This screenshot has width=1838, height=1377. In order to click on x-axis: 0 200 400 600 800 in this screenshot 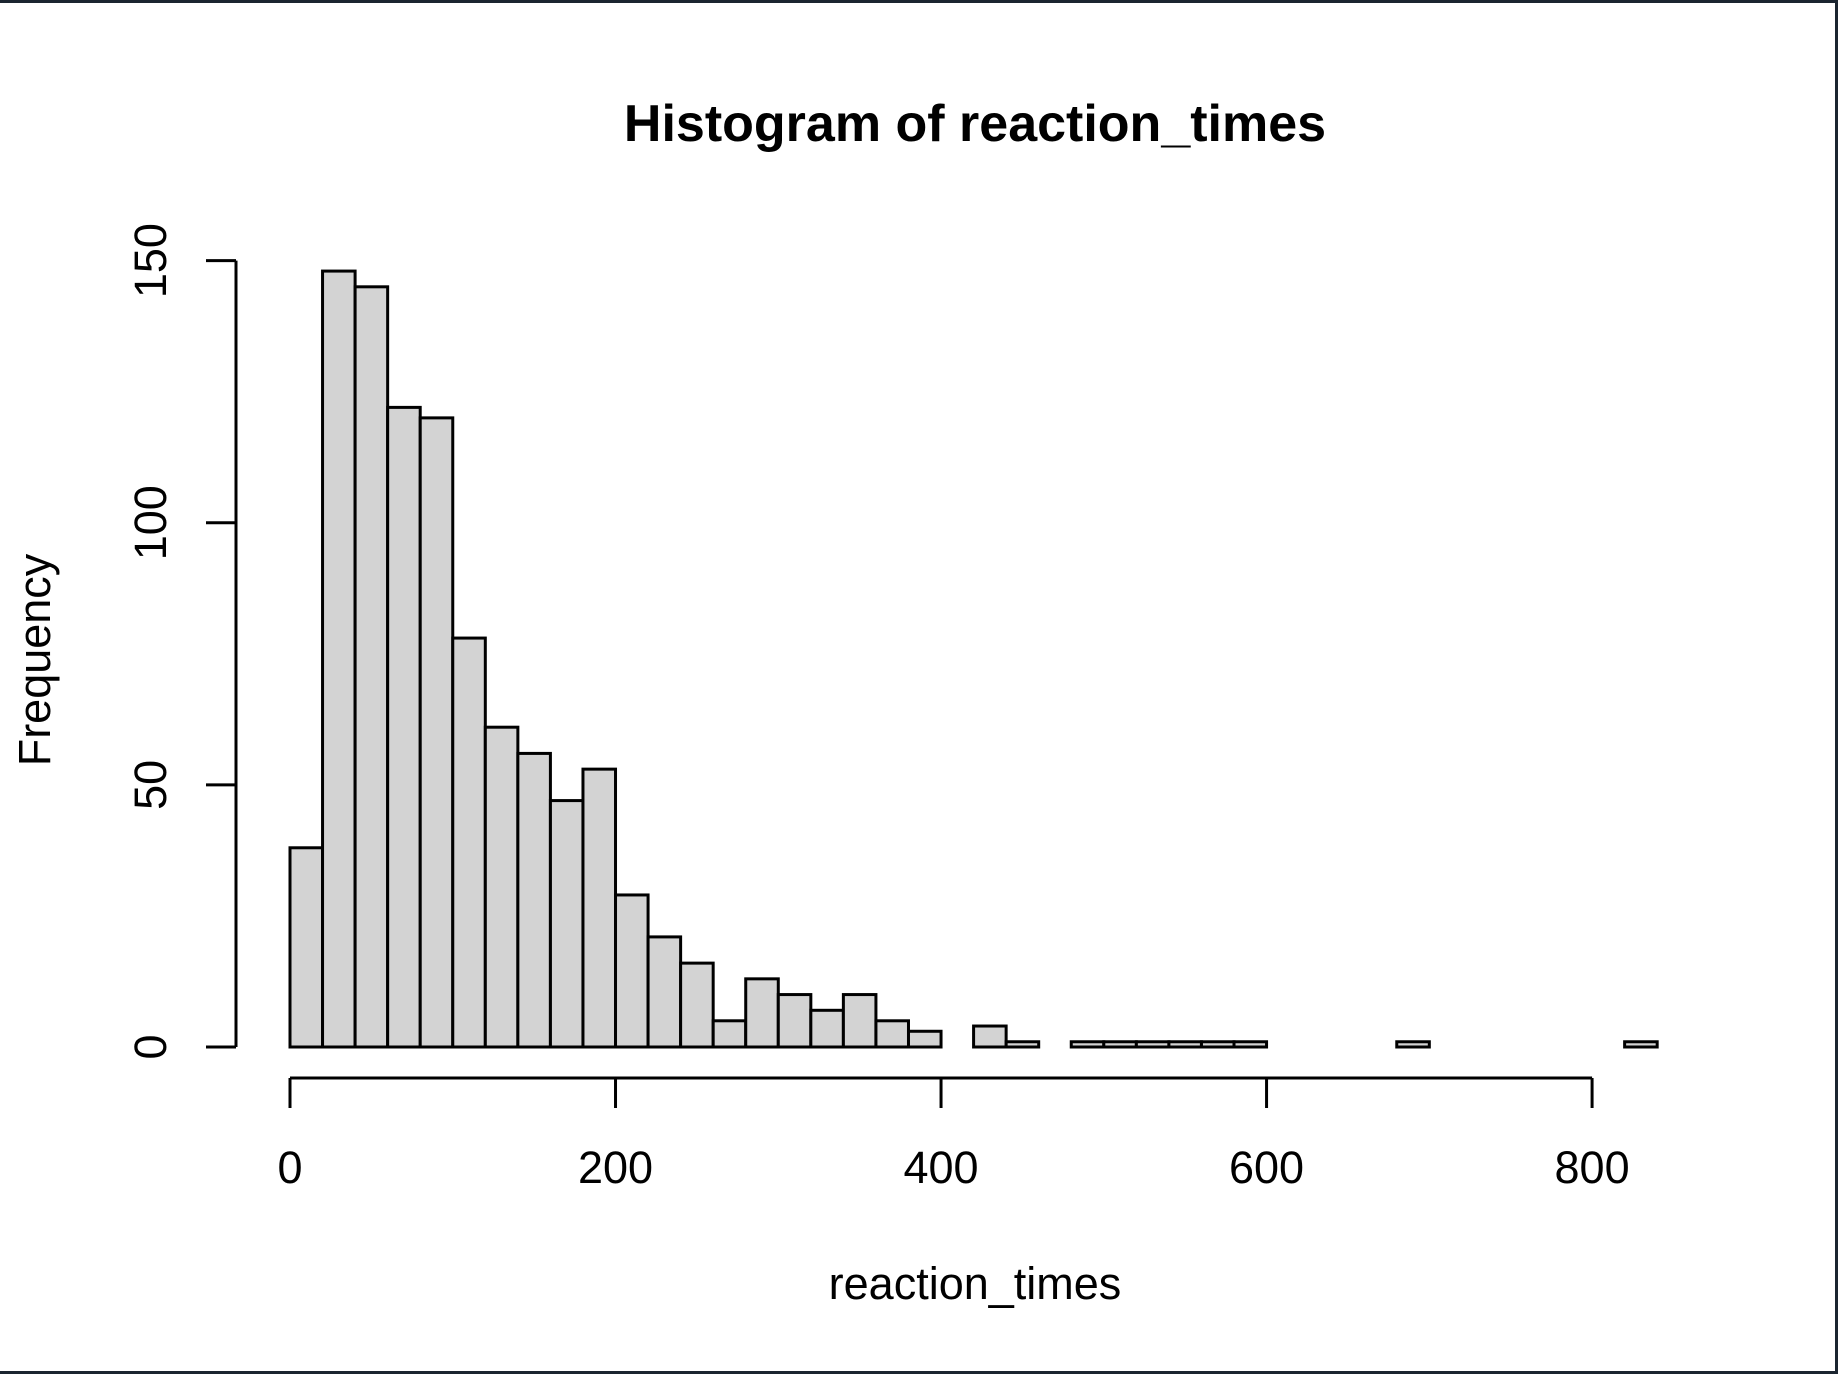, I will do `click(953, 1134)`.